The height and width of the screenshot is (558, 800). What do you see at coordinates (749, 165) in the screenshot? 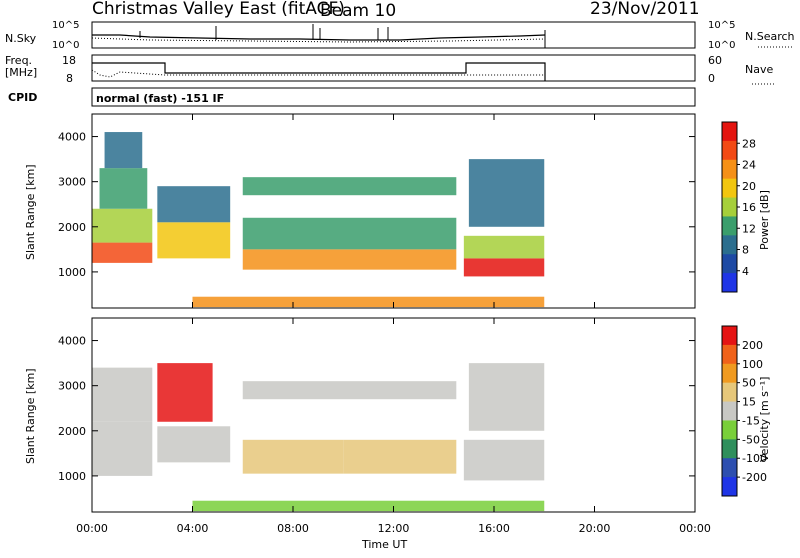
I see `colorbar-tick-label: 24` at bounding box center [749, 165].